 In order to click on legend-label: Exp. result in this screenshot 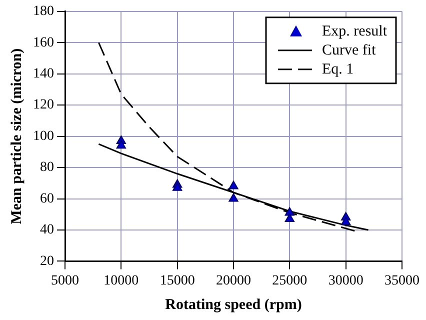, I will do `click(355, 31)`.